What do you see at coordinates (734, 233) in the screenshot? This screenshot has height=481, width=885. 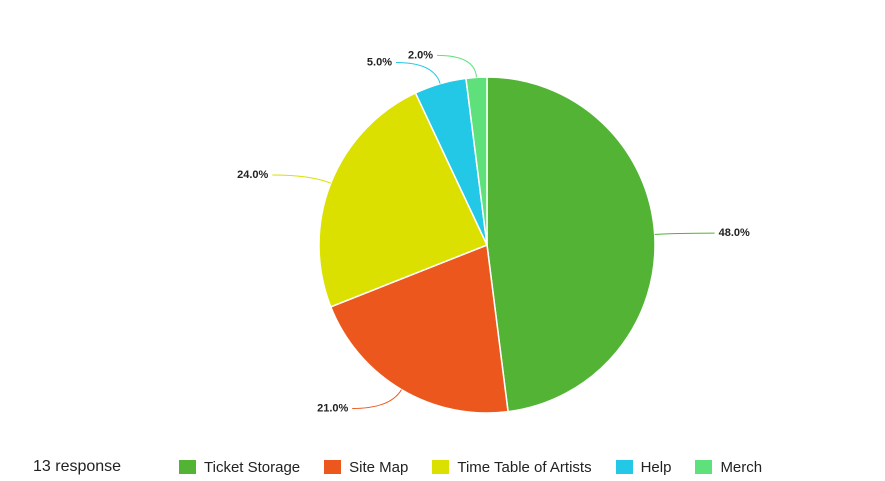 I see `data-label: 48.0%` at bounding box center [734, 233].